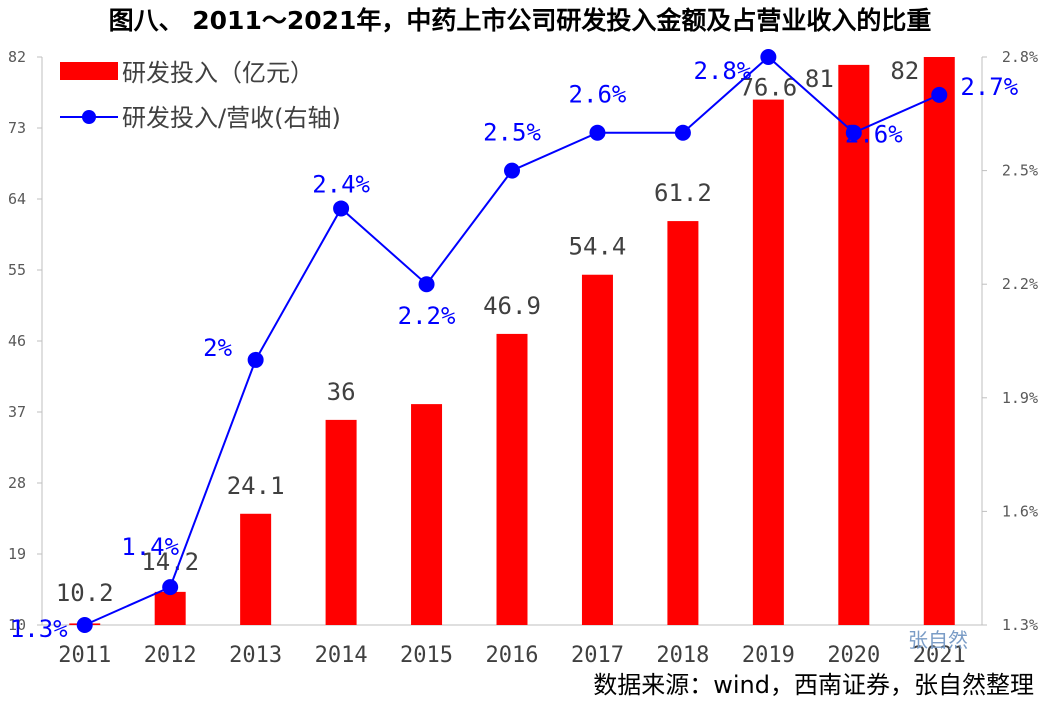 Image resolution: width=1047 pixels, height=701 pixels. I want to click on bar-2012, so click(170, 608).